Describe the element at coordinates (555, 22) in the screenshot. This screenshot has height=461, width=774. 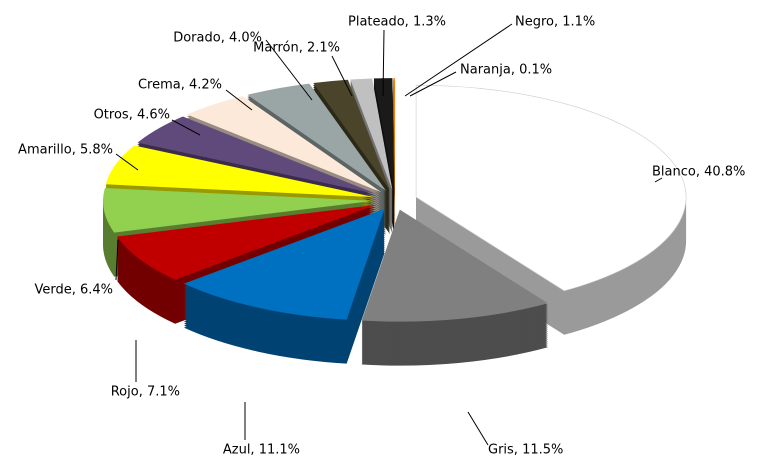
I see `data-label: Negro, 1.1%` at that location.